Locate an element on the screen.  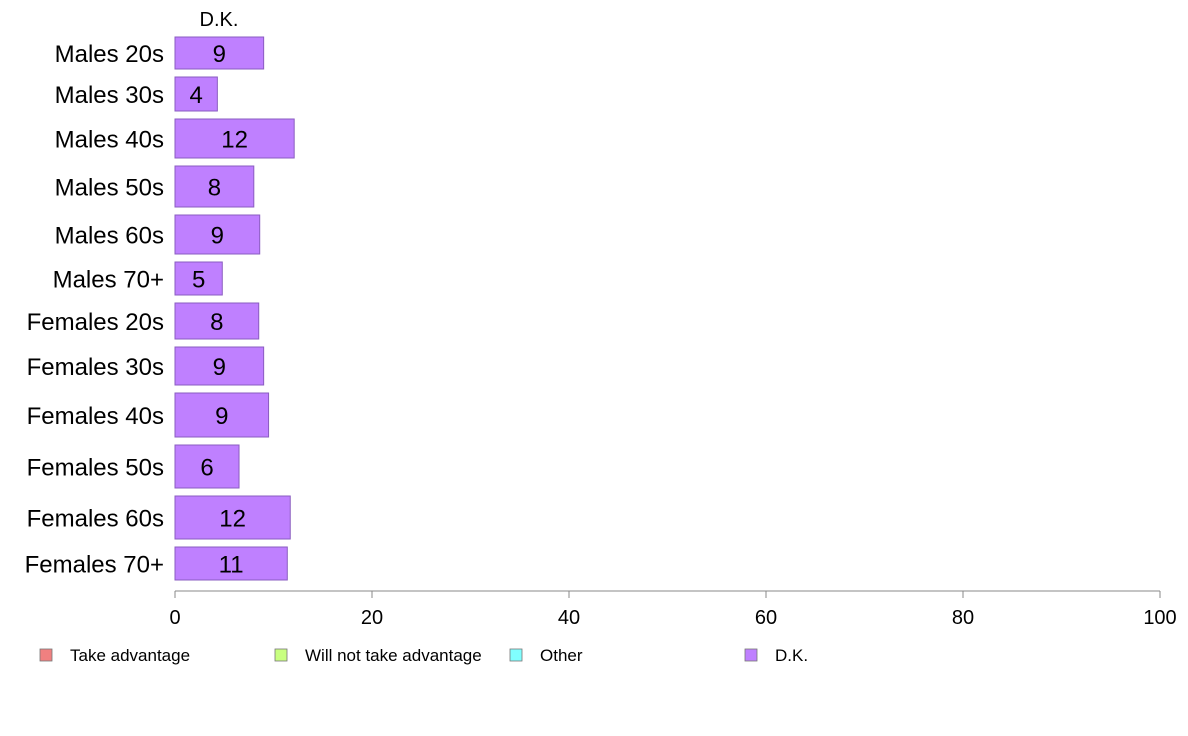
legend-label: Other is located at coordinates (561, 655).